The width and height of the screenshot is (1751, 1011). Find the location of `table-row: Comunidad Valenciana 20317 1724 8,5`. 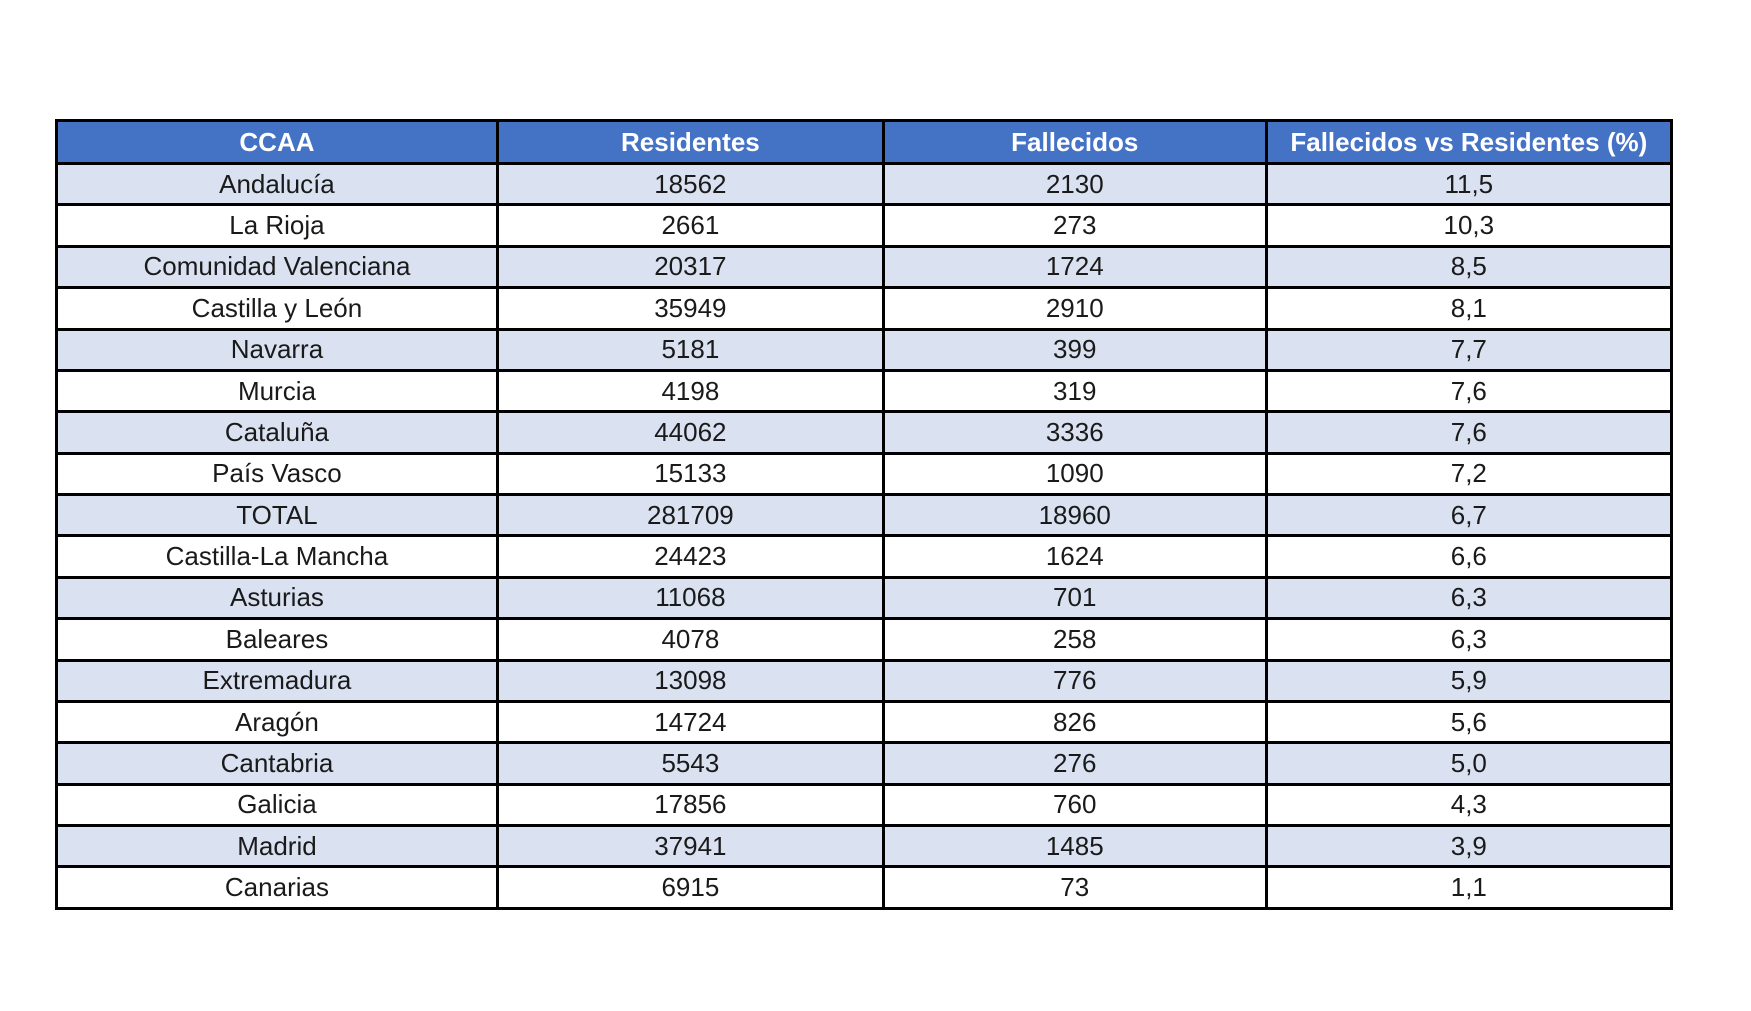

table-row: Comunidad Valenciana 20317 1724 8,5 is located at coordinates (864, 267).